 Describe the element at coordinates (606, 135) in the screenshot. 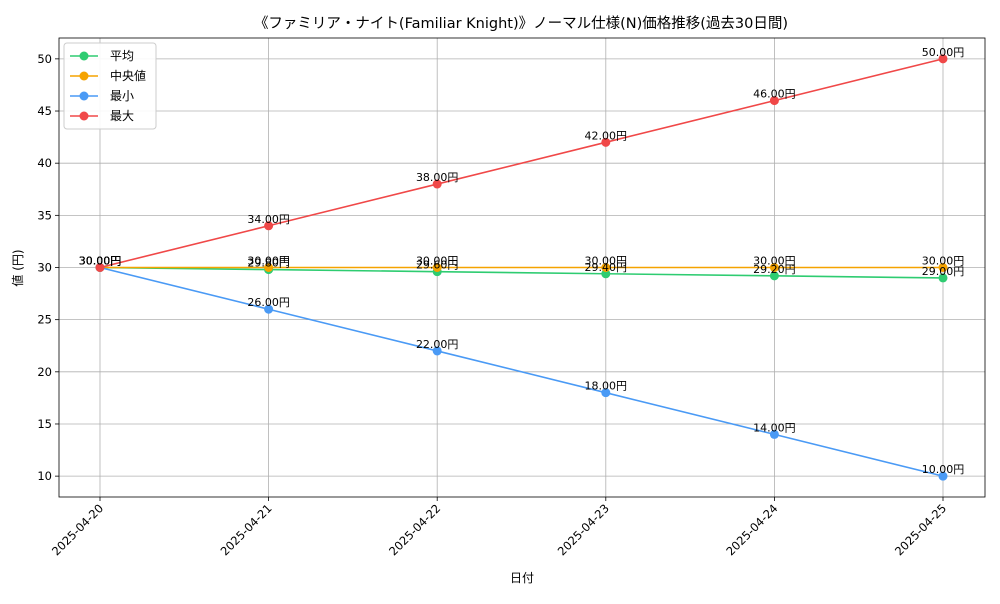

I see `series-3-data-label: 42.00円` at that location.